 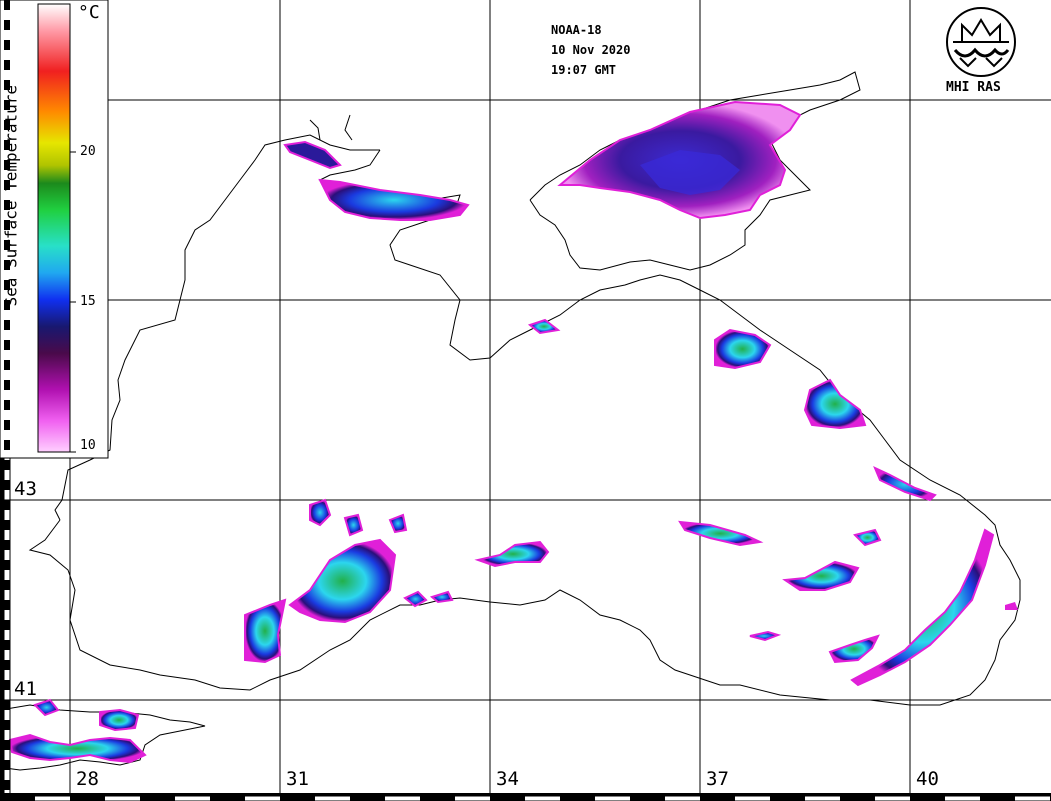 What do you see at coordinates (77, 731) in the screenshot?
I see `sst-marmara` at bounding box center [77, 731].